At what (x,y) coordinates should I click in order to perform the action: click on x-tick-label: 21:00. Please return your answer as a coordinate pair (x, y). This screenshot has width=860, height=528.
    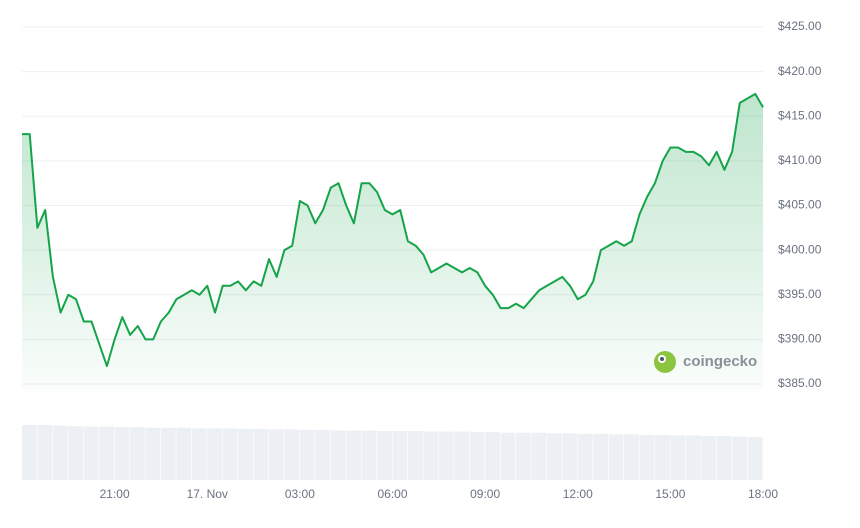
    Looking at the image, I should click on (115, 494).